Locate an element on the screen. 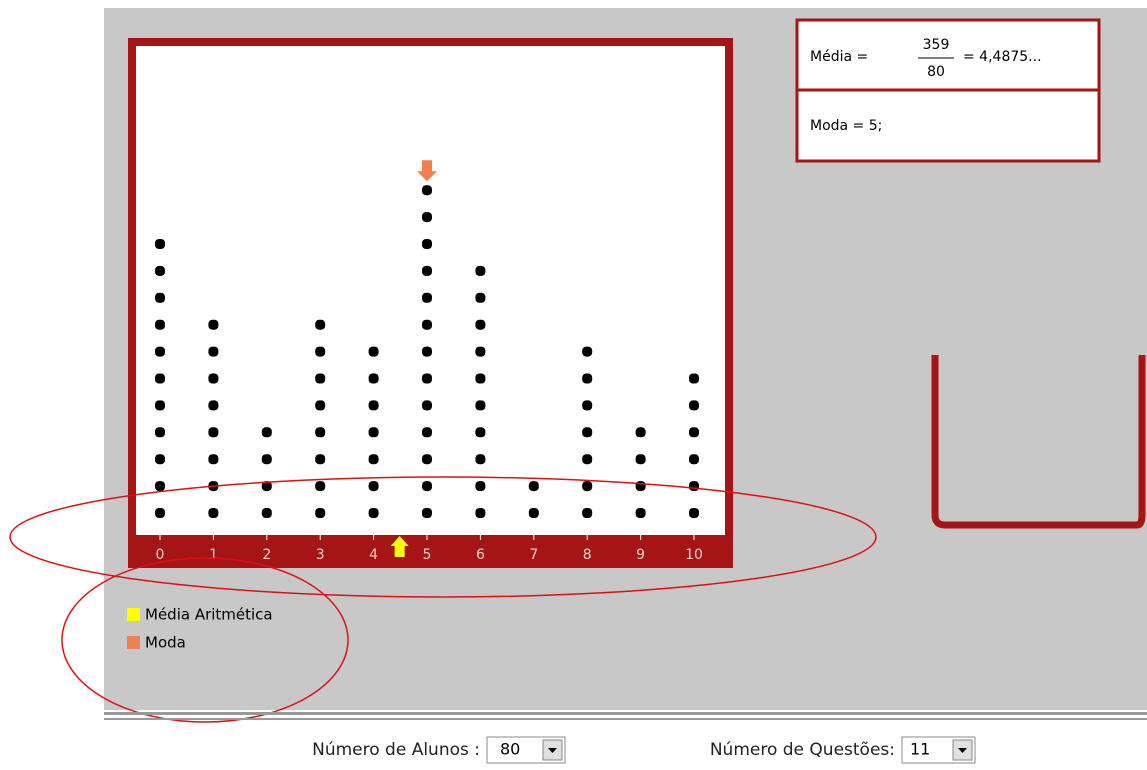  mode-arrow is located at coordinates (427, 171).